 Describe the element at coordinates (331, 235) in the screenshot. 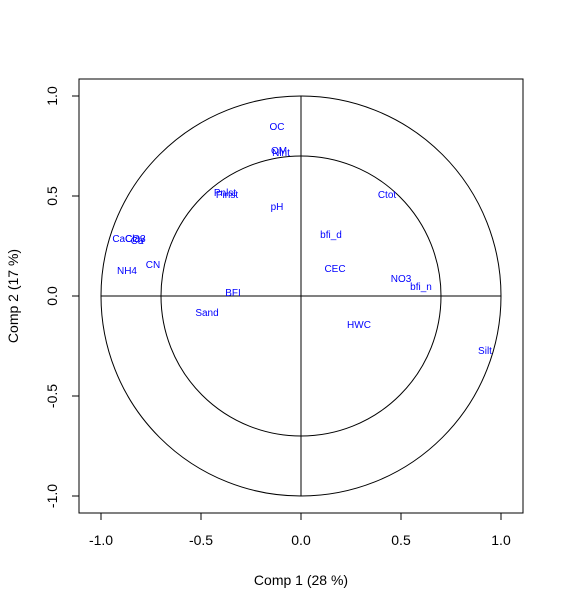

I see `variable-label: bfi_d` at that location.